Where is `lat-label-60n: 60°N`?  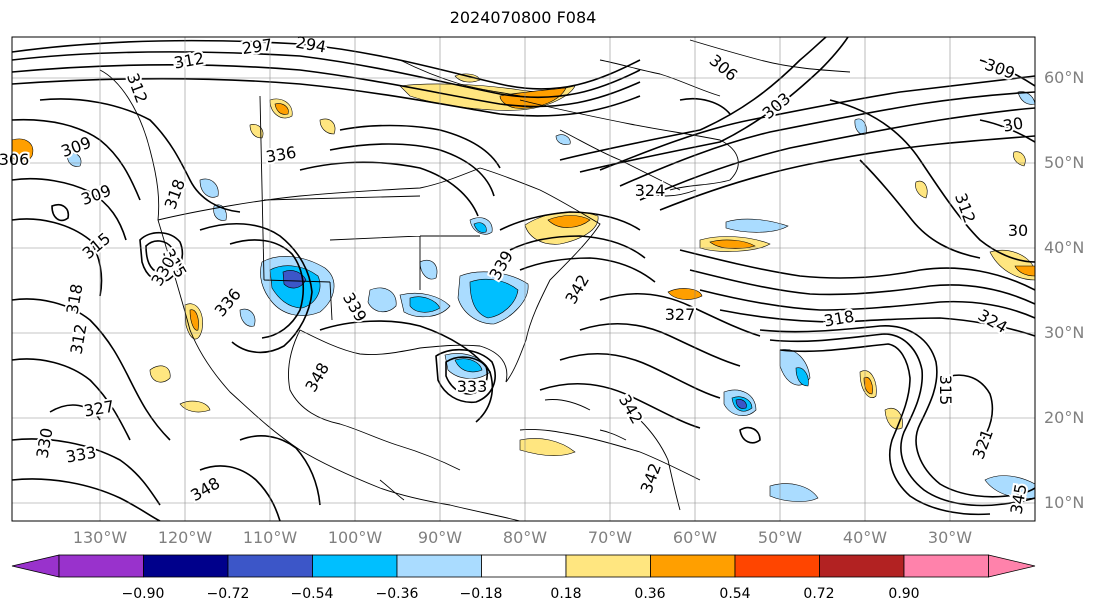
lat-label-60n: 60°N is located at coordinates (1064, 77).